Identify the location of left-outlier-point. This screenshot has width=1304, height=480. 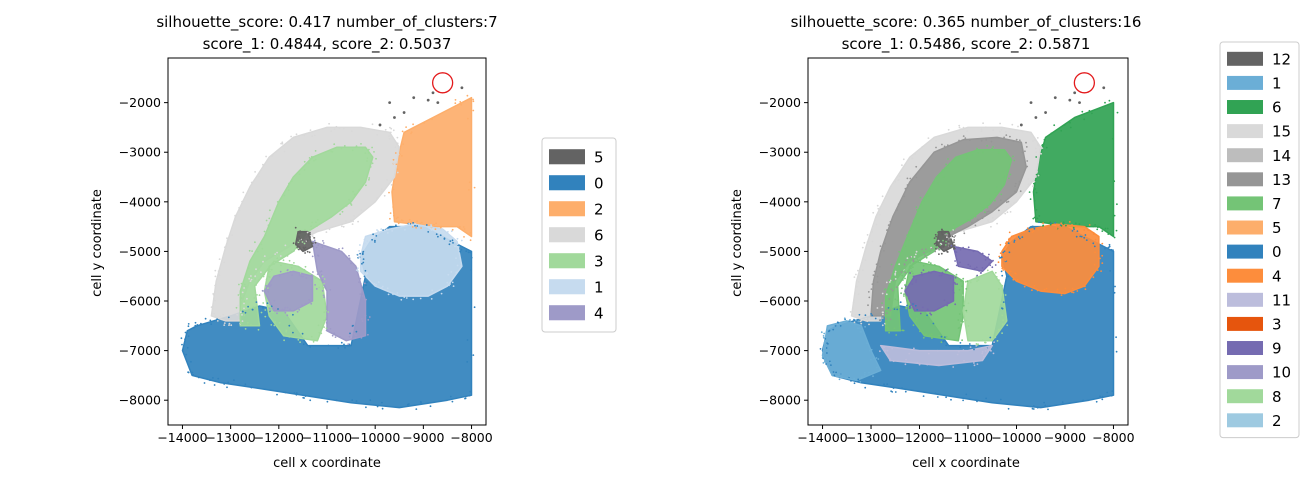
(462, 88).